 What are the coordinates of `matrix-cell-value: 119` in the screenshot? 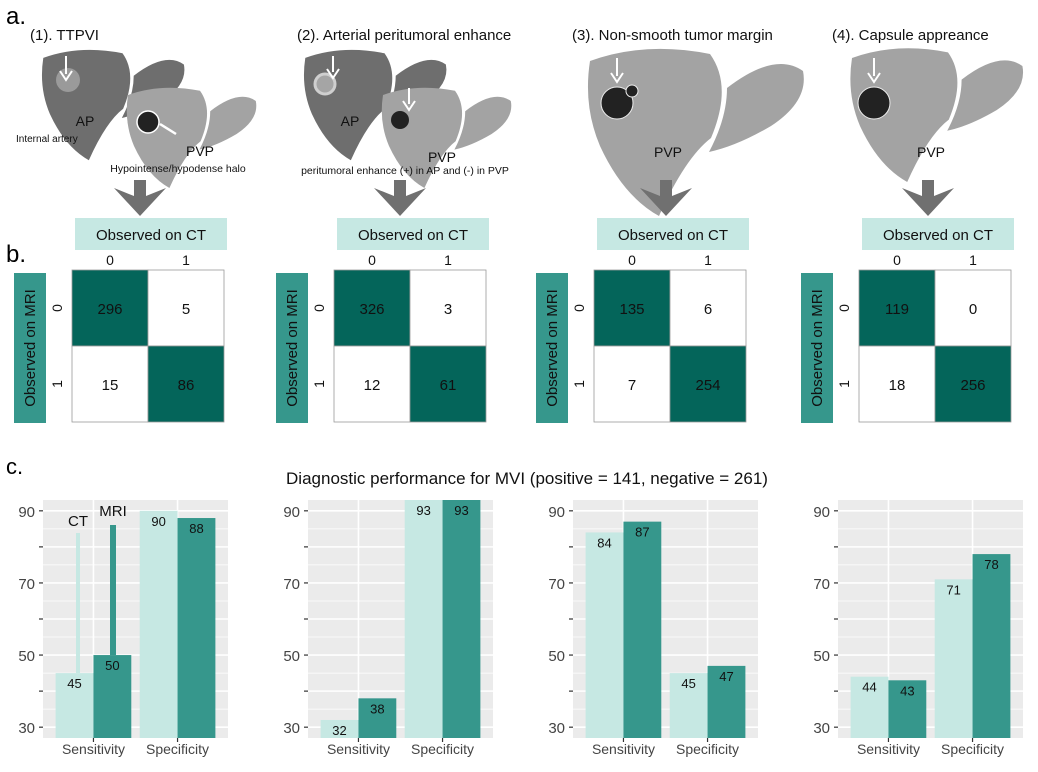 It's located at (897, 309).